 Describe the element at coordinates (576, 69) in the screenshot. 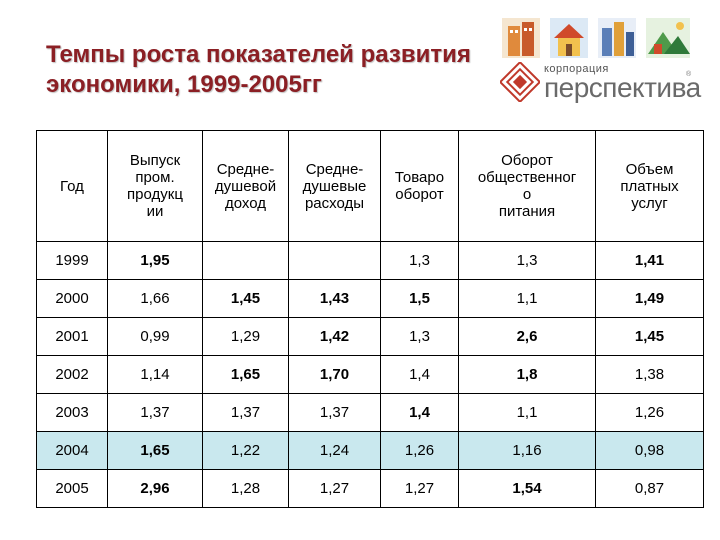

I see `logo-subtitle: корпорация` at that location.